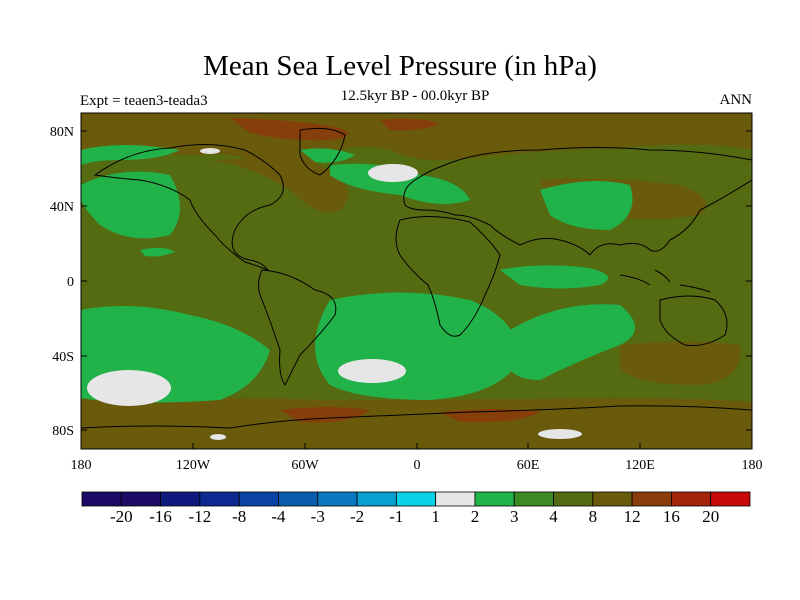 The image size is (800, 600). What do you see at coordinates (160, 516) in the screenshot?
I see `colorbar-label: -16` at bounding box center [160, 516].